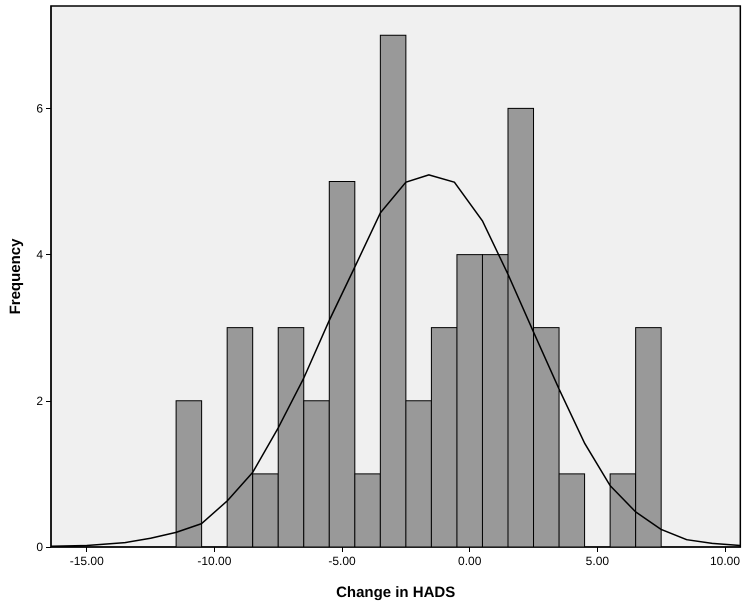 Image resolution: width=743 pixels, height=612 pixels. I want to click on y-tick-label: 2, so click(40, 401).